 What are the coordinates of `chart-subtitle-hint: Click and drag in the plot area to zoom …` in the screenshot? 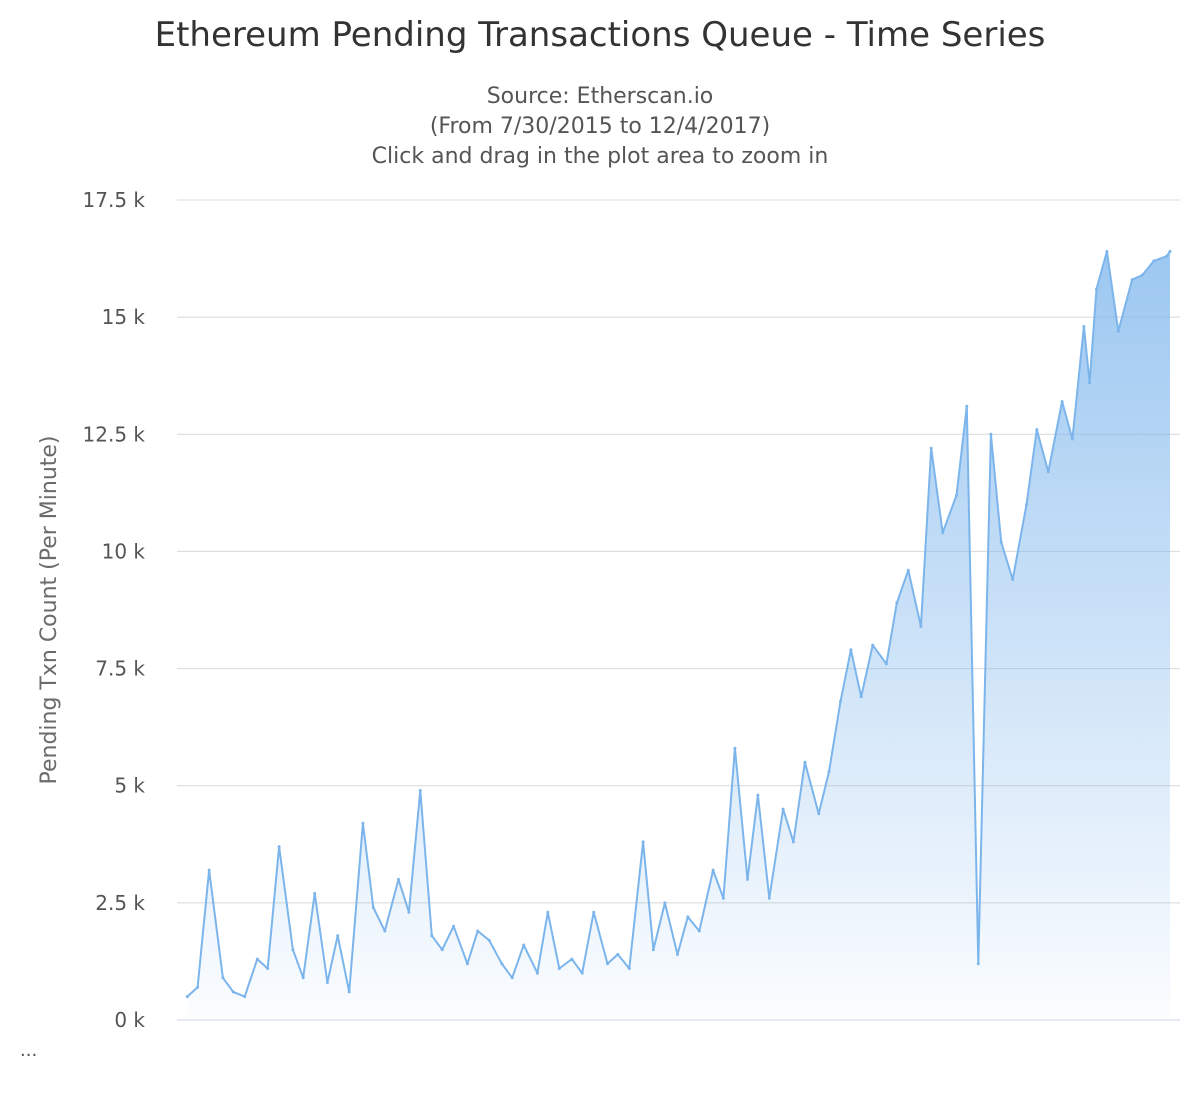 It's located at (600, 156).